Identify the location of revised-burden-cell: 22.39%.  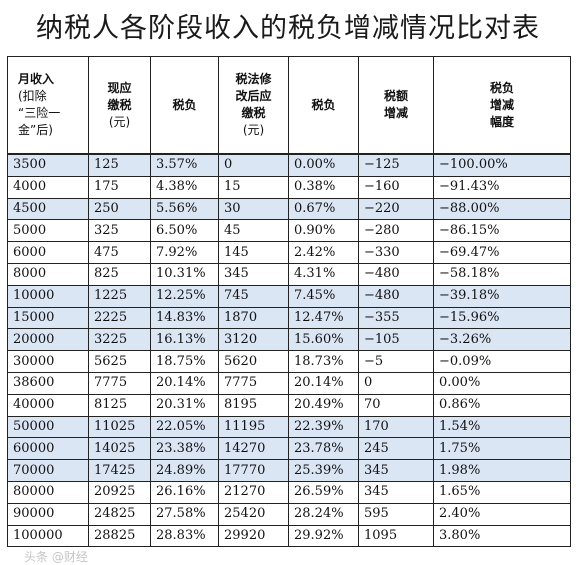
(323, 427).